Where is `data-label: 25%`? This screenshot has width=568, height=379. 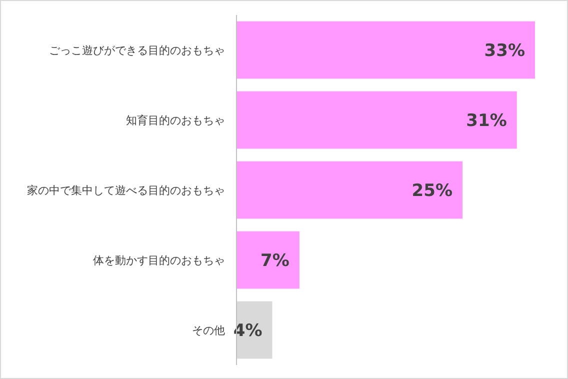 data-label: 25% is located at coordinates (432, 191).